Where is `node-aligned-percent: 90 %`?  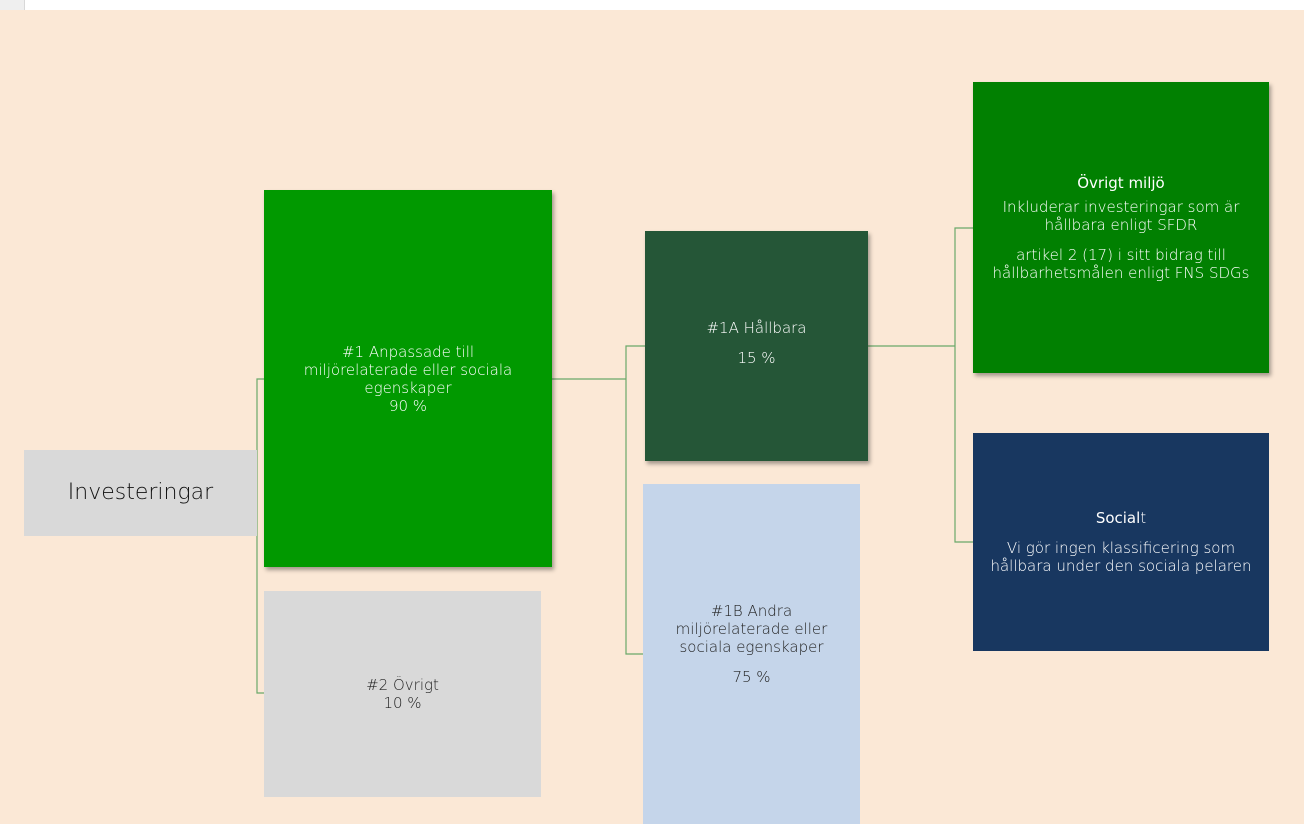 node-aligned-percent: 90 % is located at coordinates (408, 405).